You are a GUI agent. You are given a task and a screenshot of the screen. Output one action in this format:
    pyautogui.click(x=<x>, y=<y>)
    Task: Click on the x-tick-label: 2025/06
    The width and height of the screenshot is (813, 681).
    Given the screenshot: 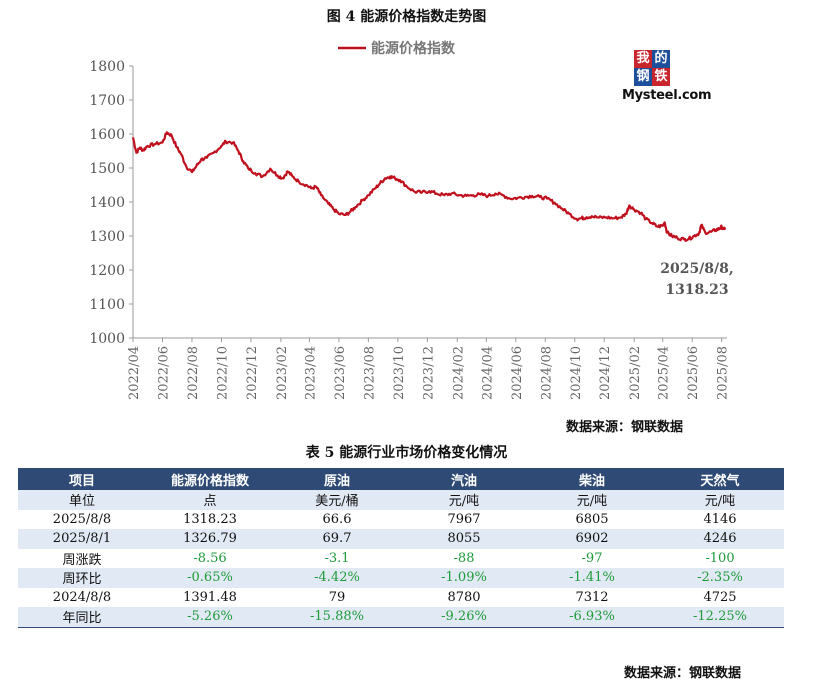 What is the action you would take?
    pyautogui.click(x=693, y=373)
    